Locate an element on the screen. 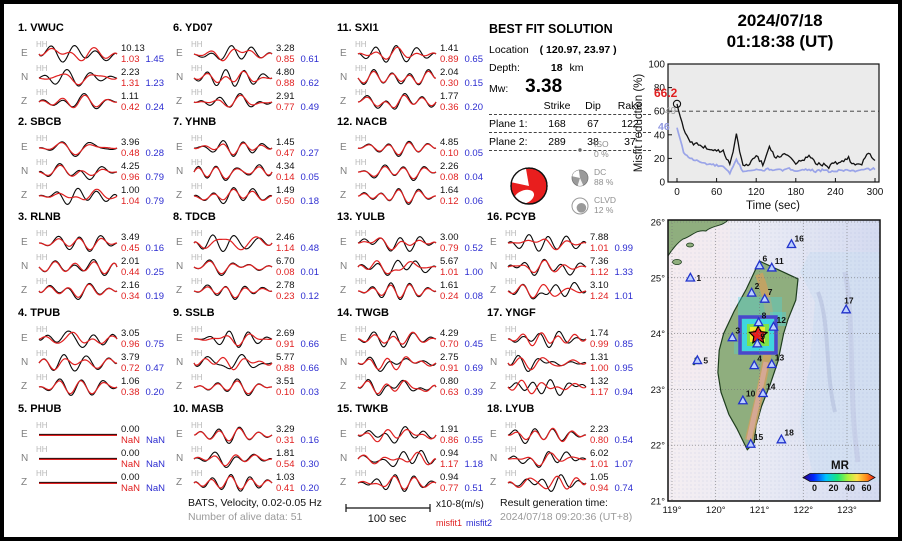 The height and width of the screenshot is (541, 902). amplitude-value: 1.45 is located at coordinates (285, 142).